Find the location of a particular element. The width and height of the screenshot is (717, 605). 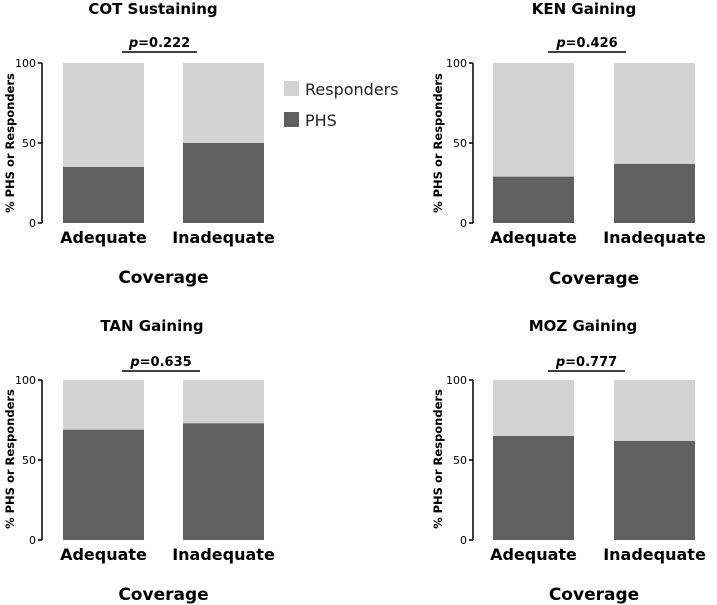

legend-label-phs: PHS is located at coordinates (321, 120).